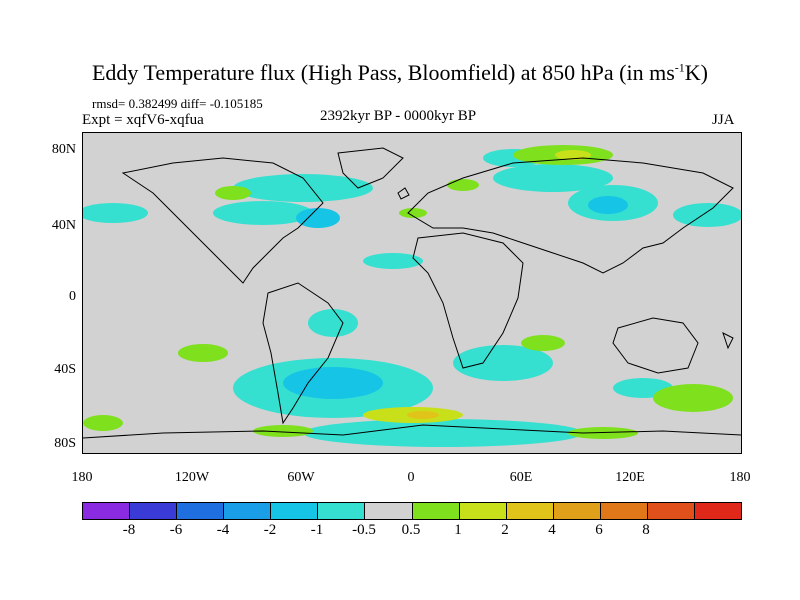  What do you see at coordinates (398, 116) in the screenshot?
I see `period-label: 2392kyr BP - 0000kyr BP` at bounding box center [398, 116].